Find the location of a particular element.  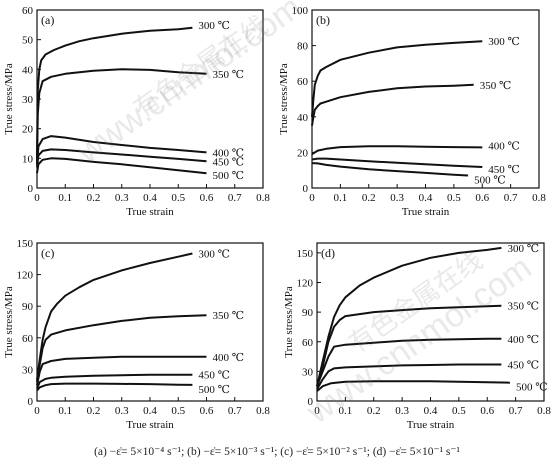

panel-label: (a) is located at coordinates (47, 20).